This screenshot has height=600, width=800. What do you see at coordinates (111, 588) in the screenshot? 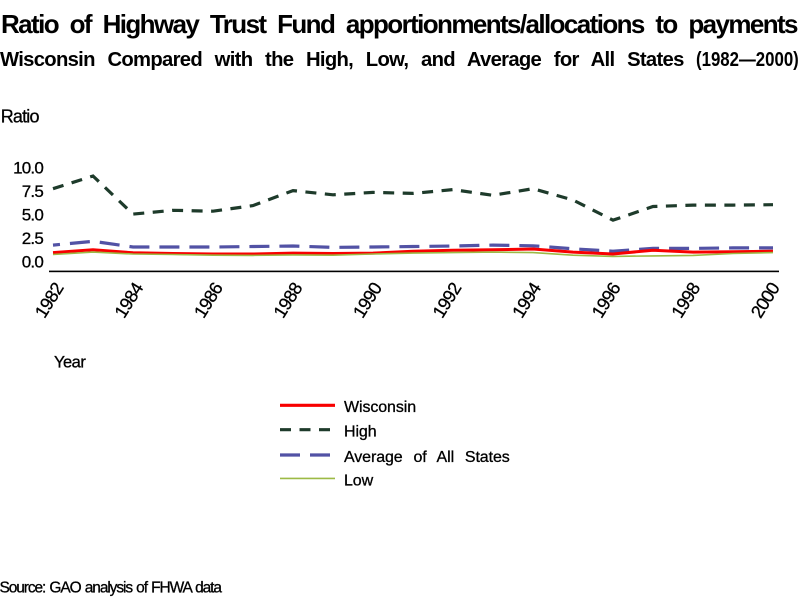
I see `svg-text:Source: GAO analysis of FHWA d: Source: GAO analysis of FHWA data` at bounding box center [111, 588].